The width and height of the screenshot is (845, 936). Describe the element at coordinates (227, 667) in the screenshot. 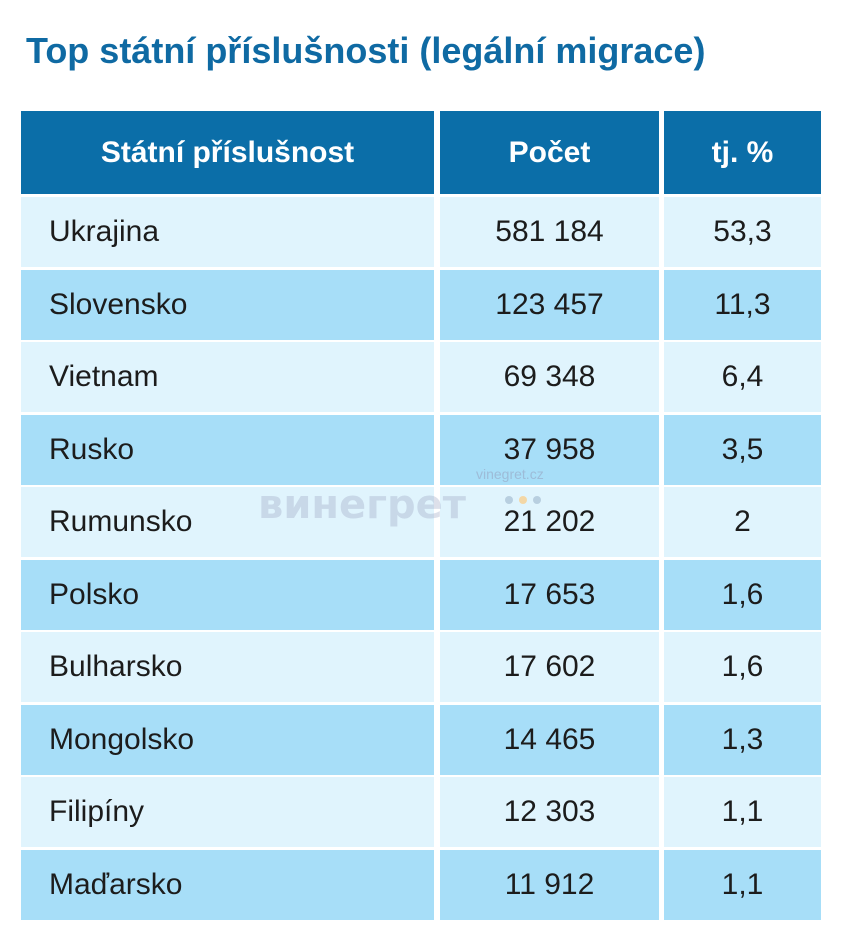

I see `cell-nationality: Bulharsko` at that location.